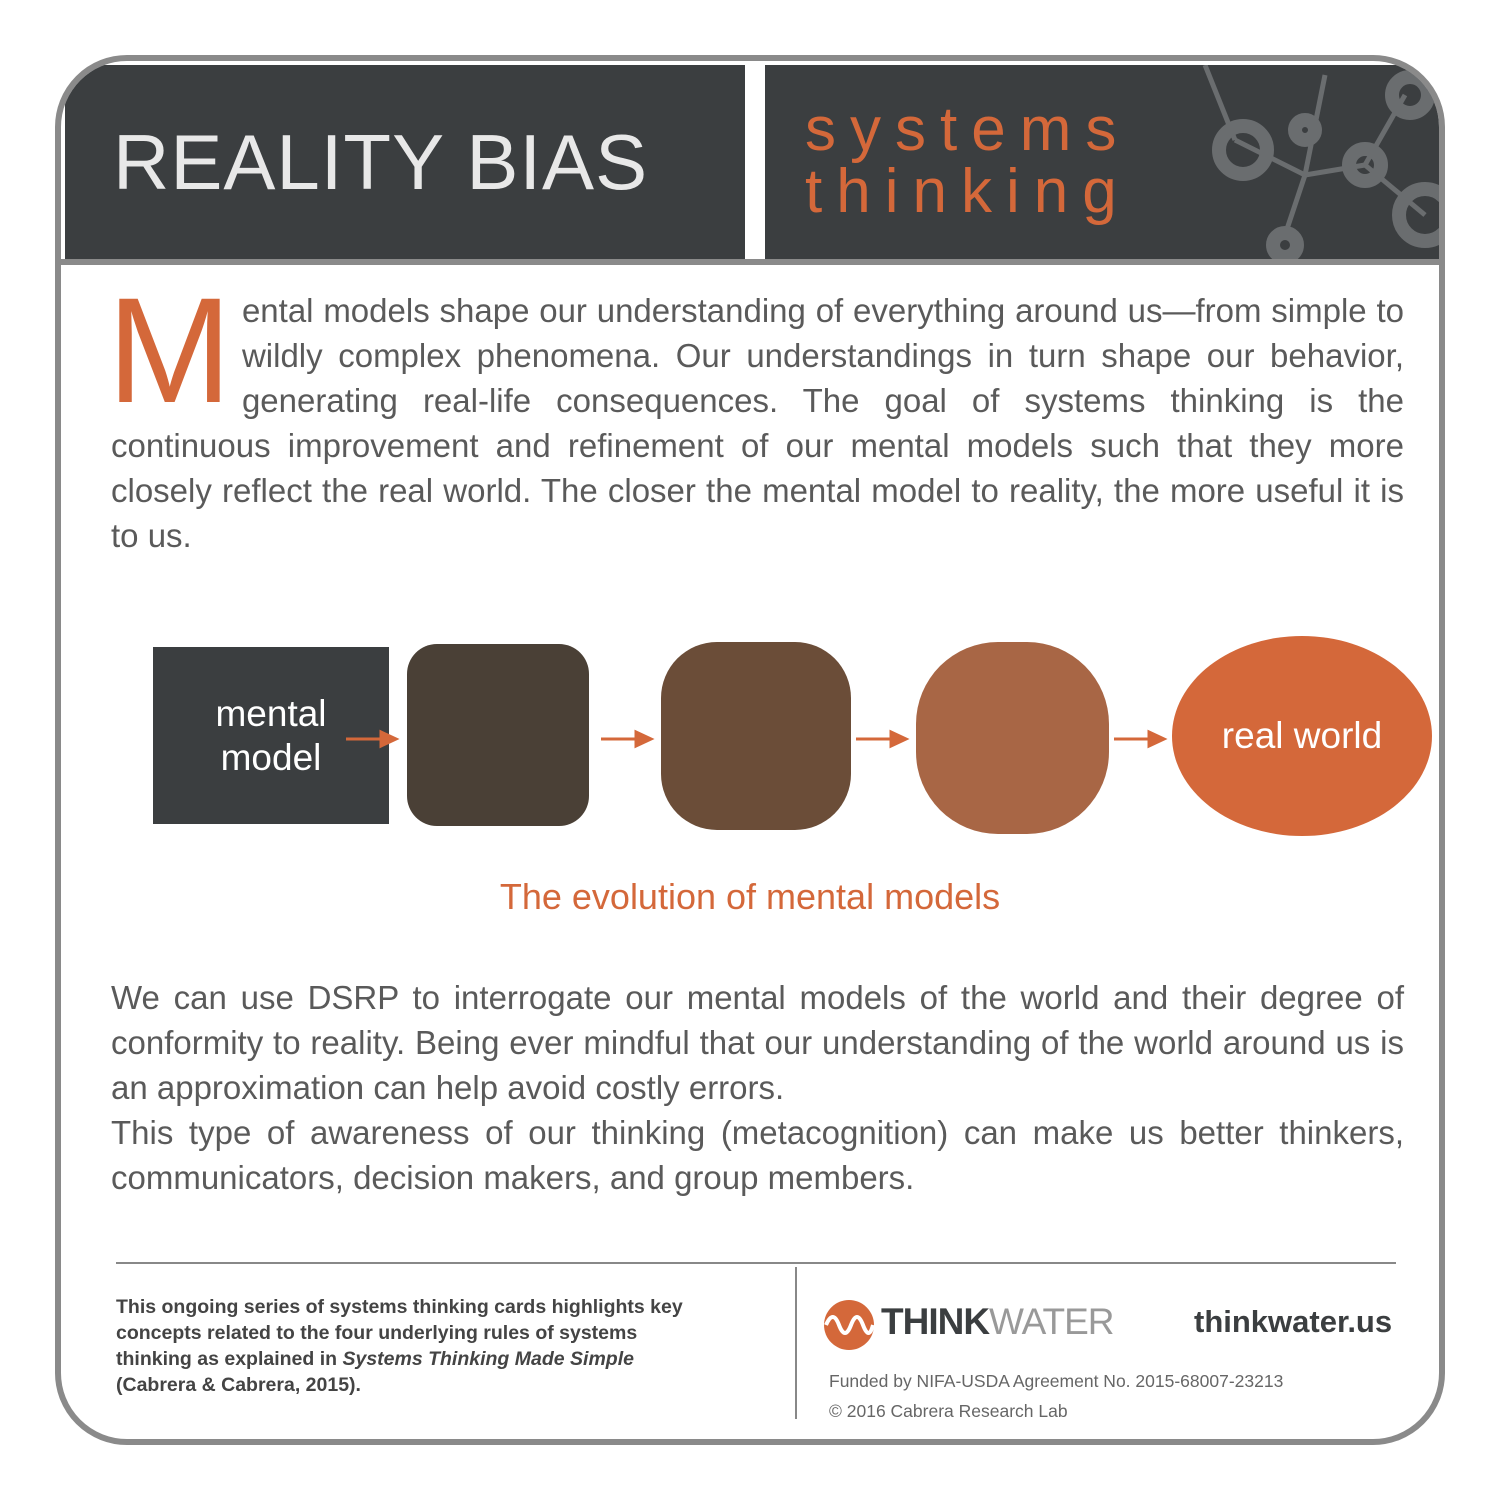 The image size is (1500, 1500). Describe the element at coordinates (1293, 1321) in the screenshot. I see `url: thinkwater.us` at that location.